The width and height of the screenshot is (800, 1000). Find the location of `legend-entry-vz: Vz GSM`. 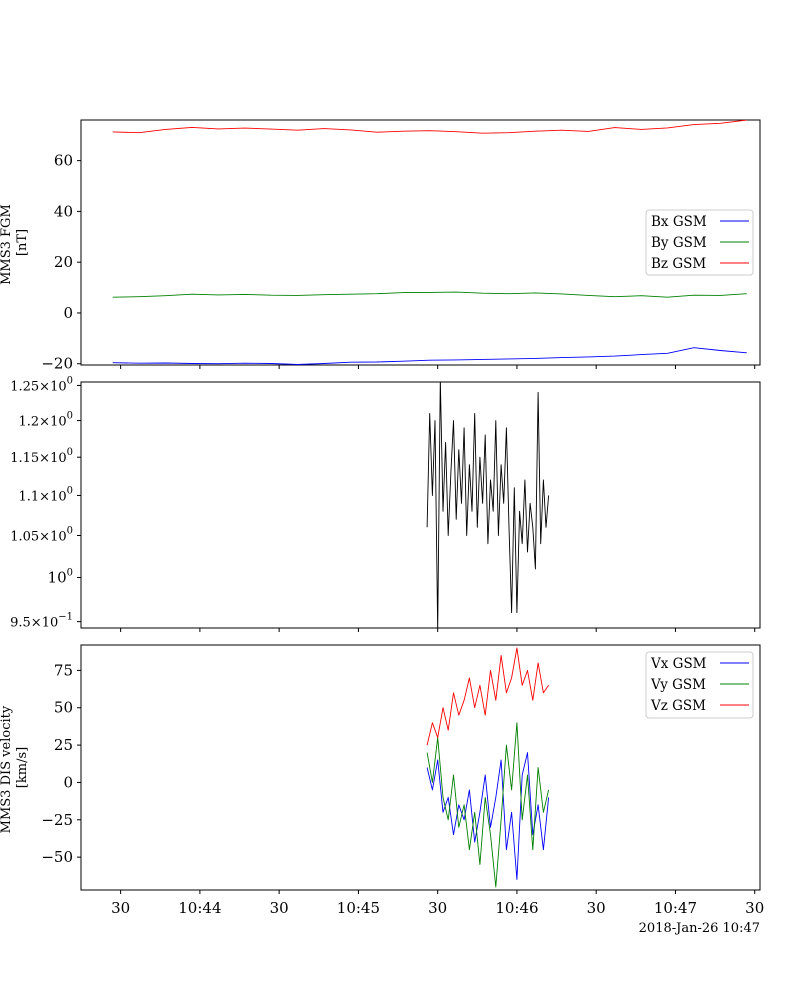

legend-entry-vz: Vz GSM is located at coordinates (678, 706).